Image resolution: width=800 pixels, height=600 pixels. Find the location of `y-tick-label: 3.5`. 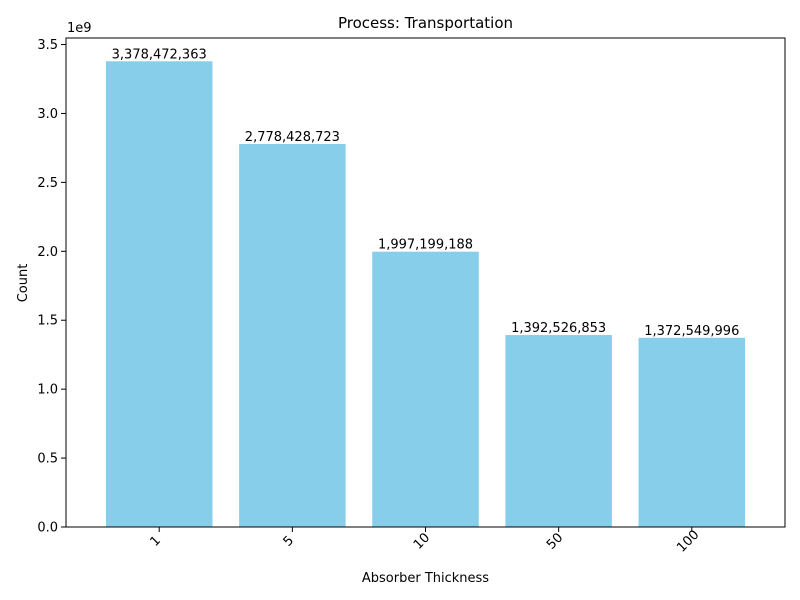

y-tick-label: 3.5 is located at coordinates (47, 45).